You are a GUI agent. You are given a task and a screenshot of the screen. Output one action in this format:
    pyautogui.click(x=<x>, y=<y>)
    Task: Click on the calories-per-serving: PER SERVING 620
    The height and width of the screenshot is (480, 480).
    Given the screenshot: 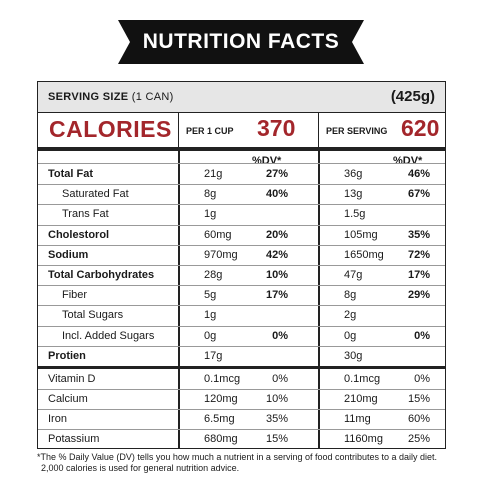 What is the action you would take?
    pyautogui.click(x=381, y=130)
    